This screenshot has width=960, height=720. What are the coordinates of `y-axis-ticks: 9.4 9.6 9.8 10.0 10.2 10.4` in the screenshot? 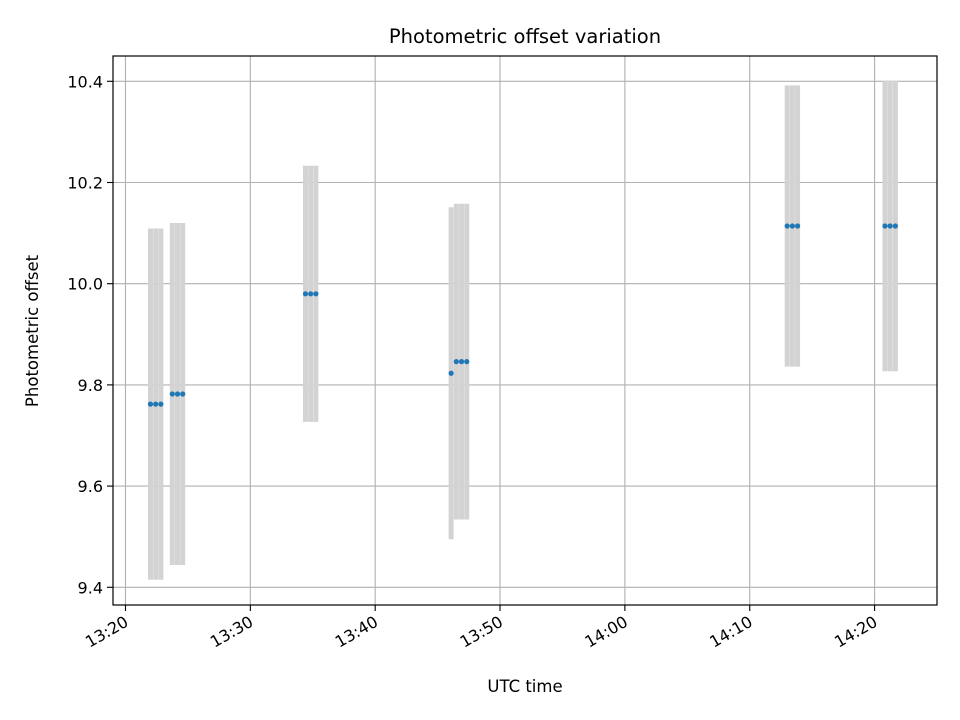 It's located at (90, 334).